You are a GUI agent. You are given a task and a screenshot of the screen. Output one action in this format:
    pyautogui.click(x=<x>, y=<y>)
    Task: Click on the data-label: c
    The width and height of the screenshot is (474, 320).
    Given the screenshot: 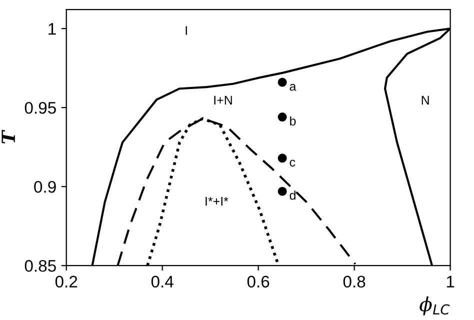 What is the action you would take?
    pyautogui.click(x=293, y=163)
    